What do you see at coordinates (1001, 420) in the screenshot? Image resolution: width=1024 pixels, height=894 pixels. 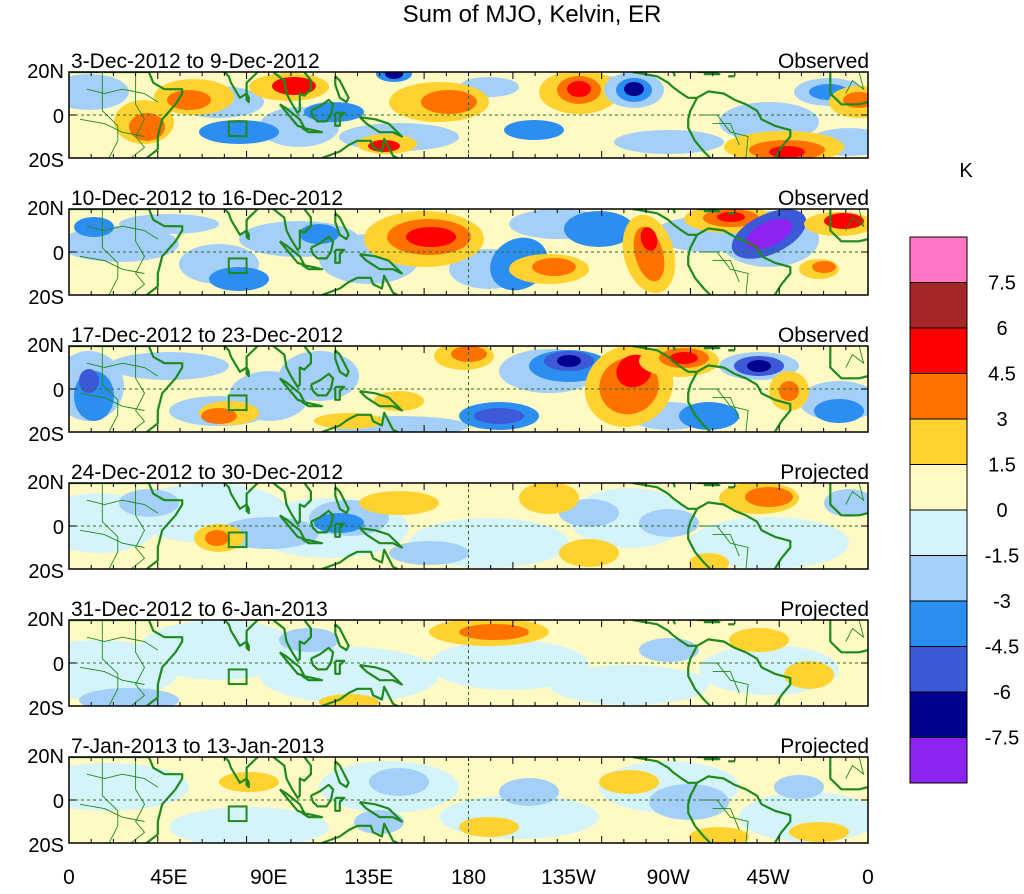 I see `colorbar-tick-label: 3` at bounding box center [1001, 420].